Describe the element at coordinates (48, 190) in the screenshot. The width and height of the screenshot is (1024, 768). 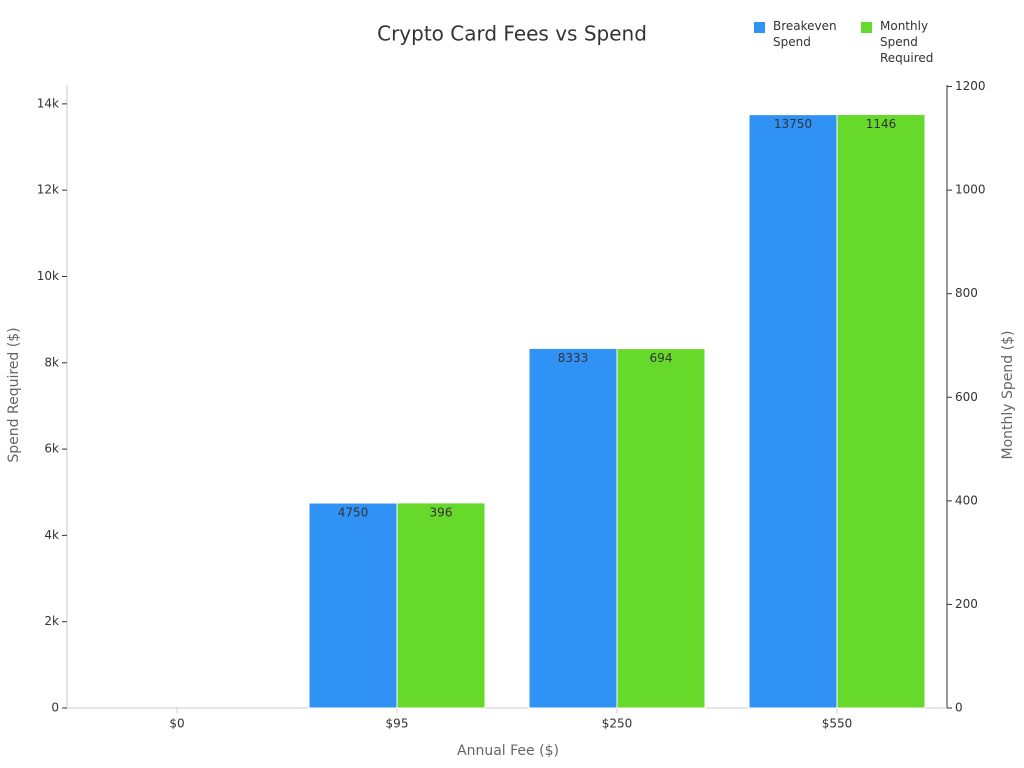
I see `y-tick-label: 12k` at that location.